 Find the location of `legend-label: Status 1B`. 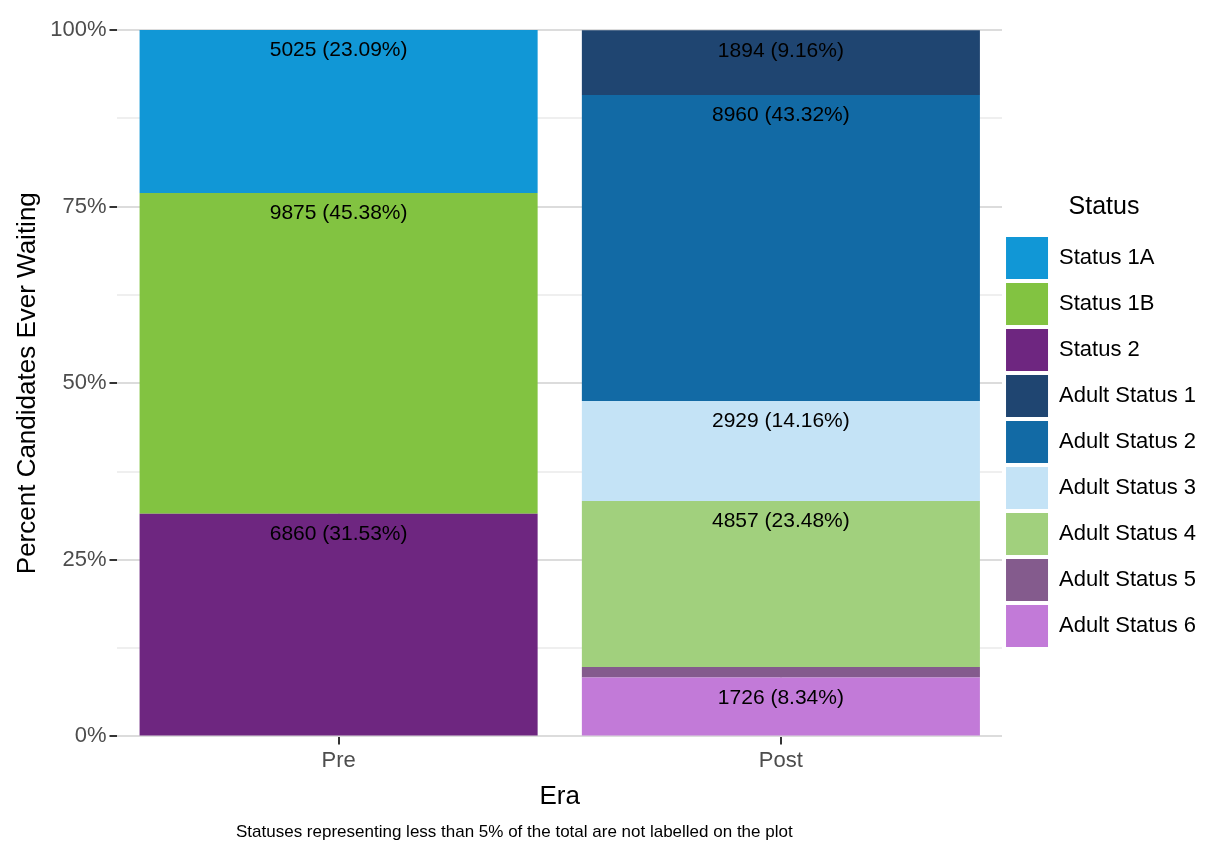

legend-label: Status 1B is located at coordinates (1107, 303).